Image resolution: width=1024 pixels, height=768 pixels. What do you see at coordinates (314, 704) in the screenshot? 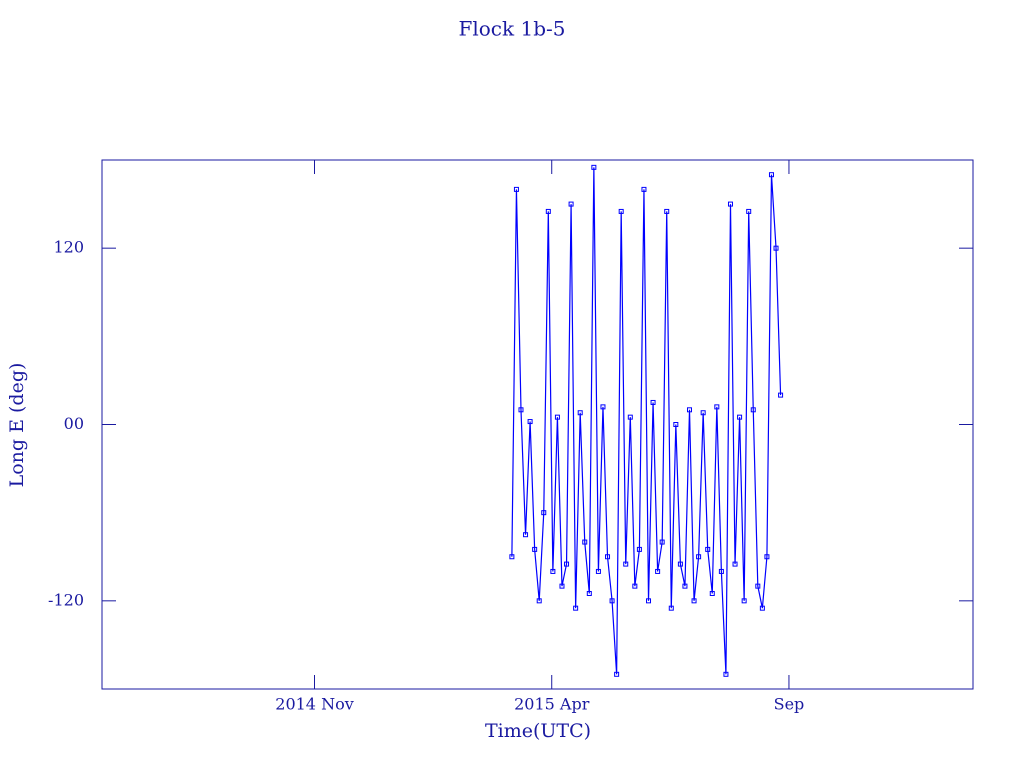
I see `x-tick-label: 2014 Nov` at bounding box center [314, 704].